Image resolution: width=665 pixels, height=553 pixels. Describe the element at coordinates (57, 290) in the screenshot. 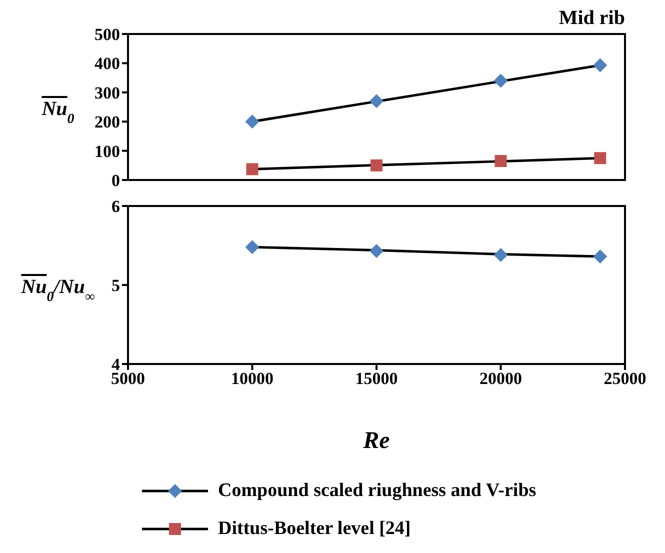

I see `y-axis-title: Nu$_{0}$/Nu$_{∞}$` at that location.